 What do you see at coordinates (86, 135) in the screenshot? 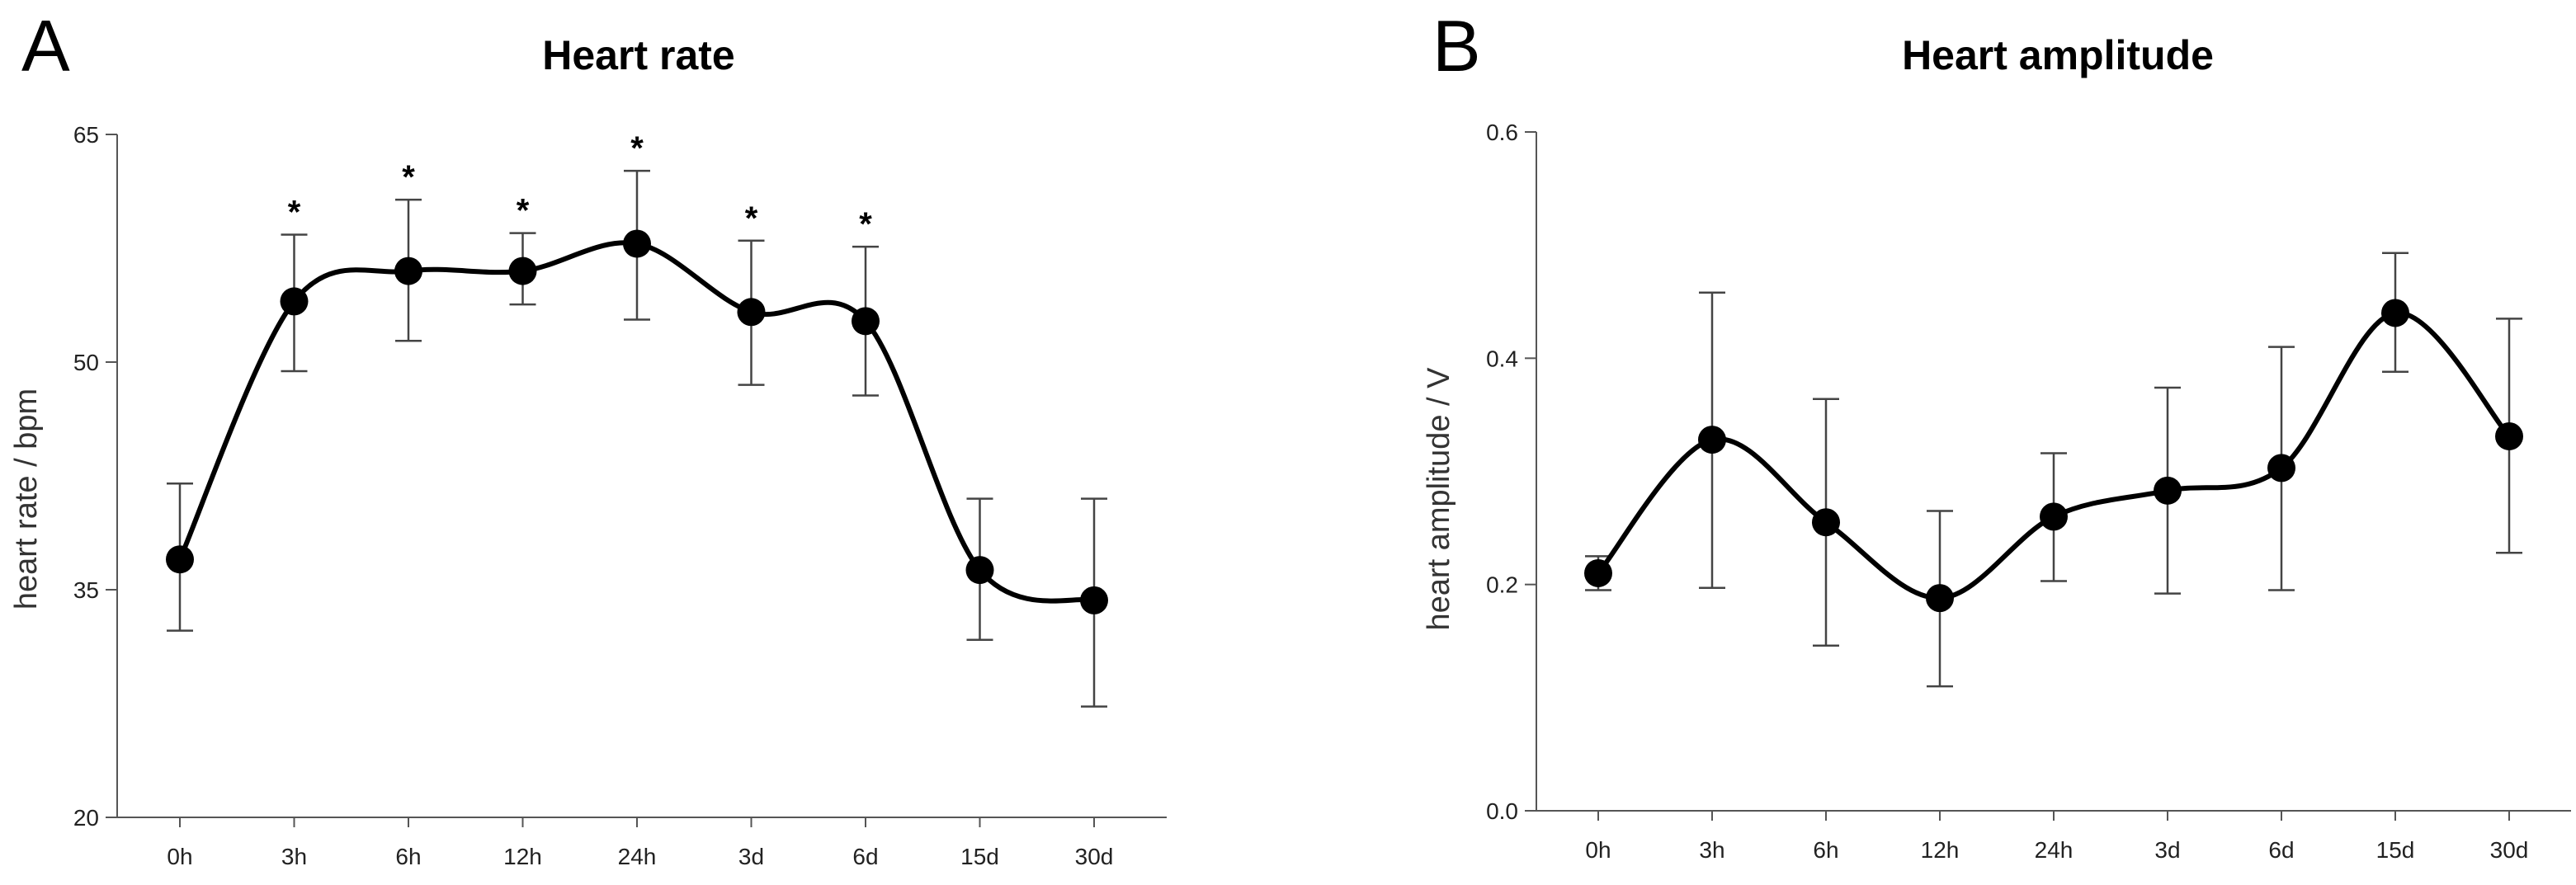
I see `y-tick-label: 65` at bounding box center [86, 135].